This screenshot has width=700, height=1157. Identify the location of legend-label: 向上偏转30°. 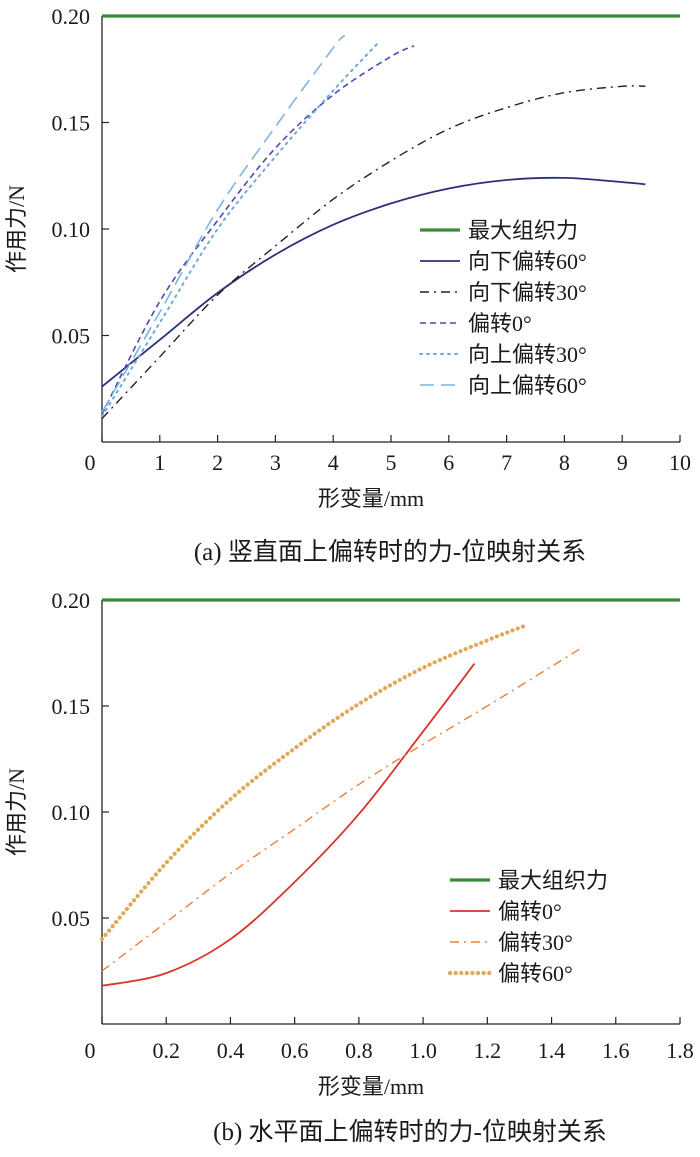
(527, 354).